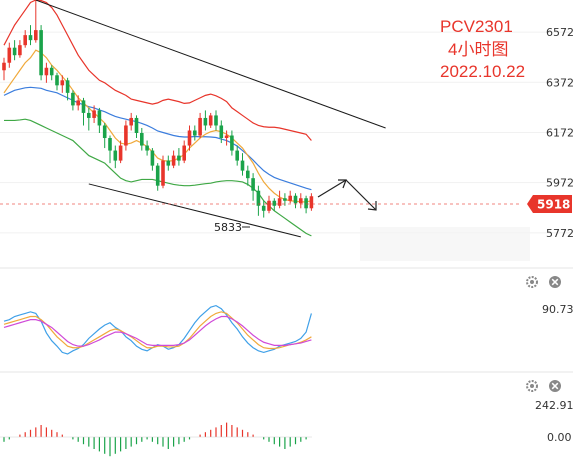 The width and height of the screenshot is (573, 464). What do you see at coordinates (445, 244) in the screenshot?
I see `blurred-overlay` at bounding box center [445, 244].